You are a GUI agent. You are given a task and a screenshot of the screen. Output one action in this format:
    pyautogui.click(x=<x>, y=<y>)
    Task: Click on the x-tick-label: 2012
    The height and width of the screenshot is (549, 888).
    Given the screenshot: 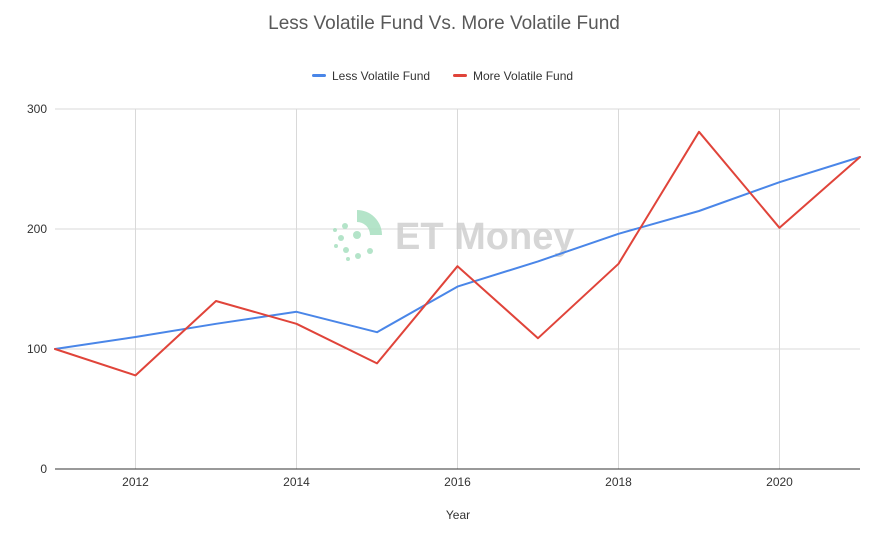 What is the action you would take?
    pyautogui.click(x=135, y=482)
    